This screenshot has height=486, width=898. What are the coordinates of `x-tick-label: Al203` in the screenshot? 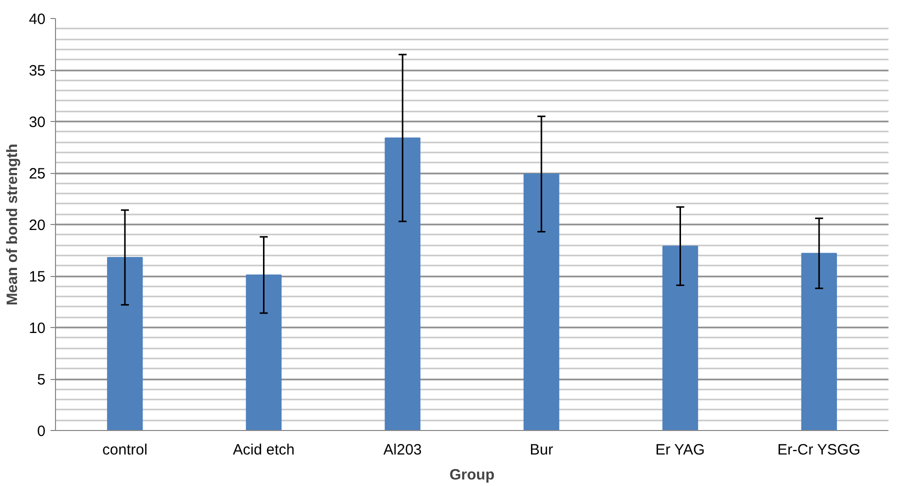 It's located at (402, 450).